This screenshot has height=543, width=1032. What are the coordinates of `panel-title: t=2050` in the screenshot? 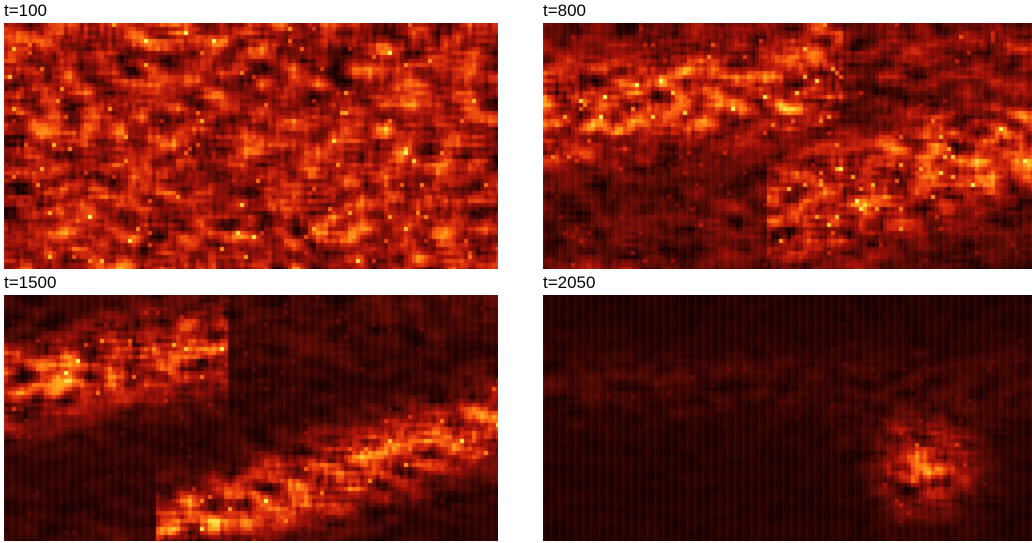 It's located at (569, 282).